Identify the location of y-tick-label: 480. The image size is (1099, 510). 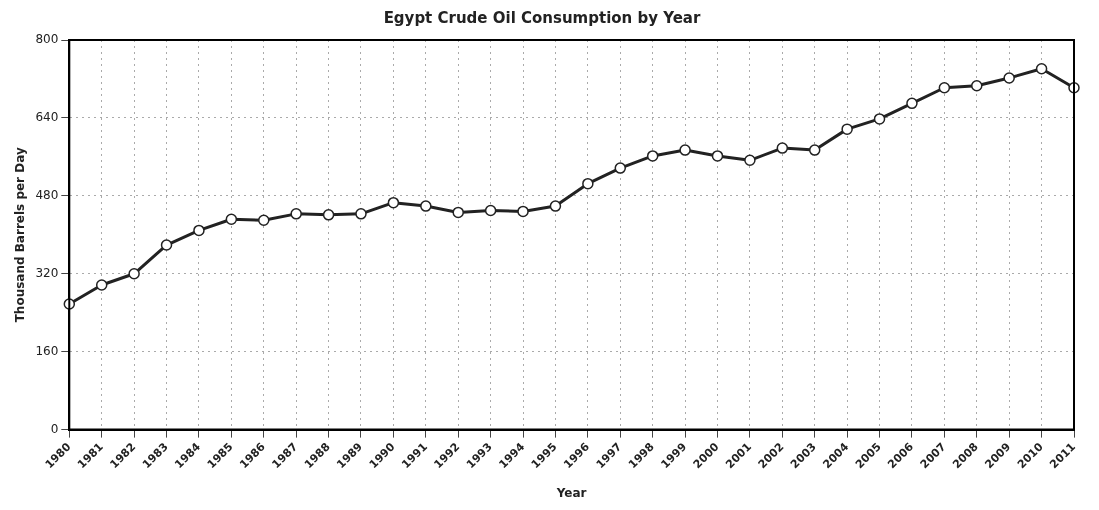
(47, 194).